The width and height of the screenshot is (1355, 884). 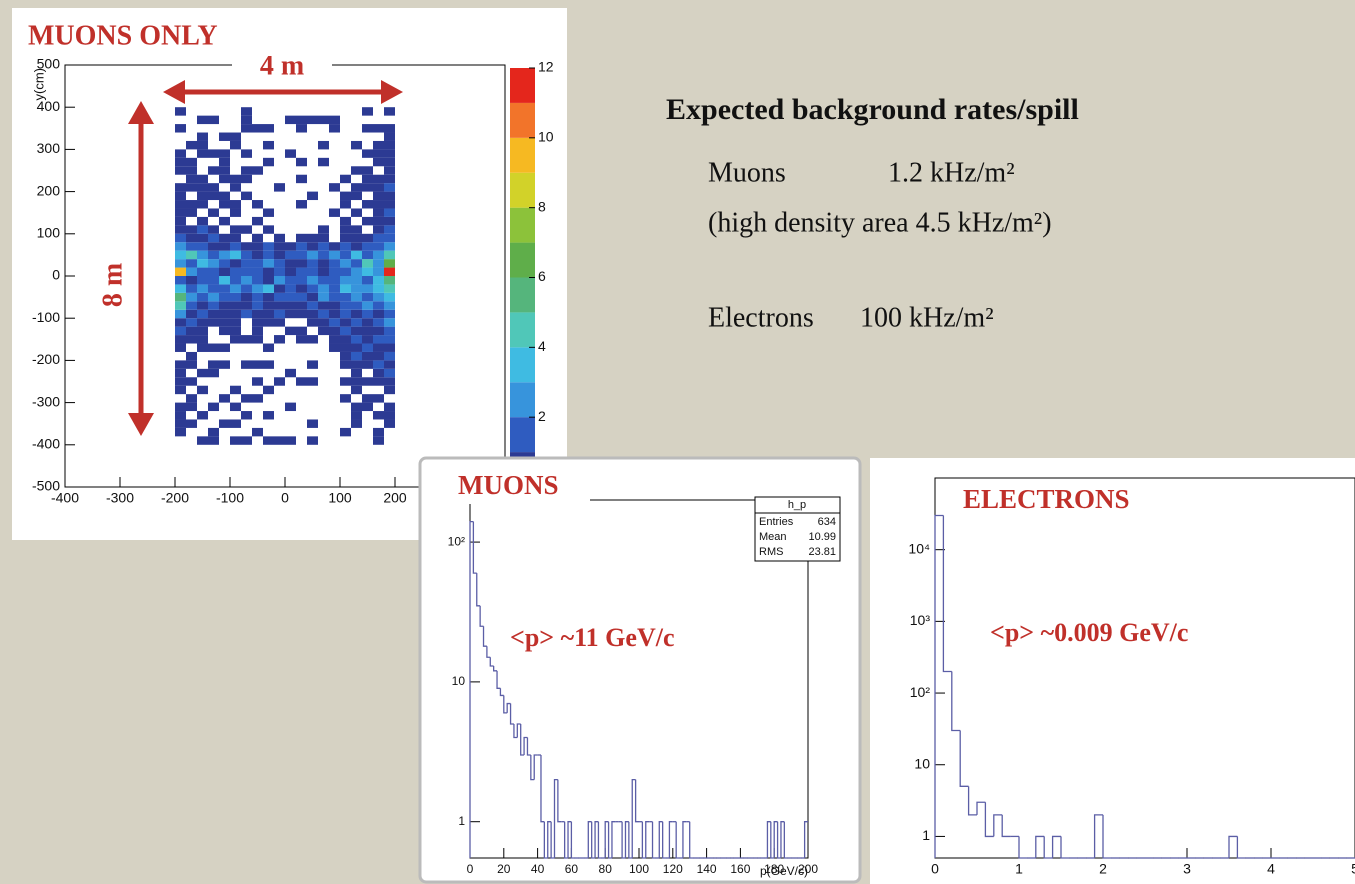 I want to click on y-tick-label: 10³, so click(x=920, y=620).